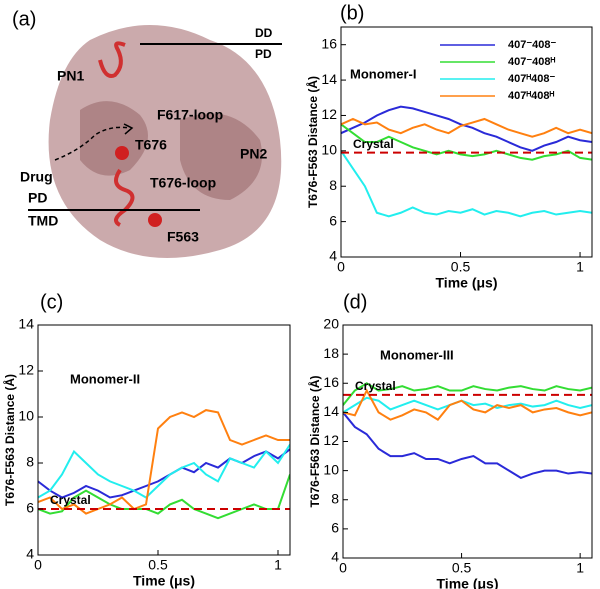 This screenshot has height=589, width=600. I want to click on legend-label: 407ᴴ408⁻, so click(531, 79).